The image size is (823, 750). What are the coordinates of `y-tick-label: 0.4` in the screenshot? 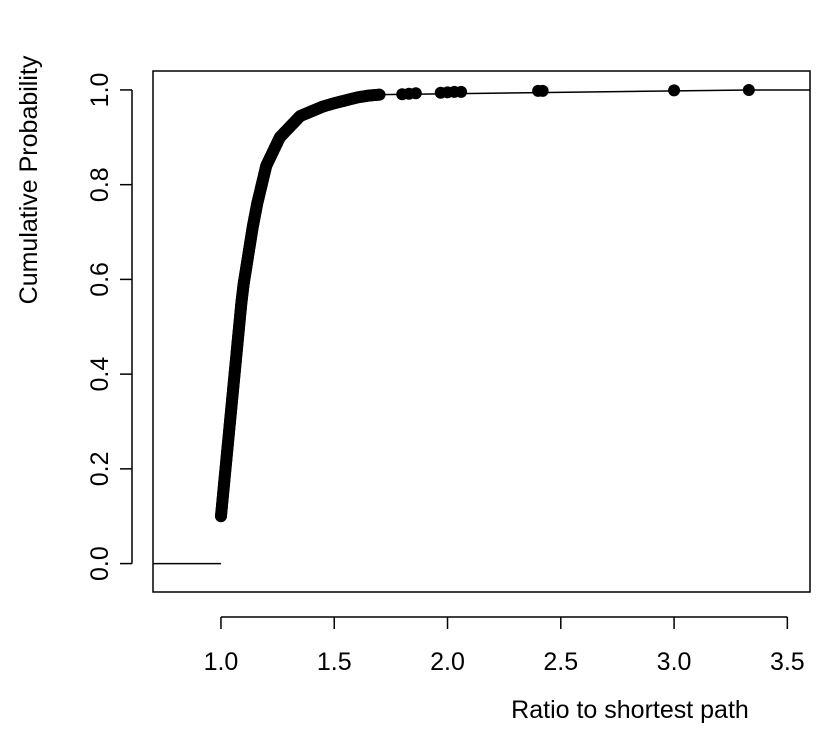 It's located at (100, 374).